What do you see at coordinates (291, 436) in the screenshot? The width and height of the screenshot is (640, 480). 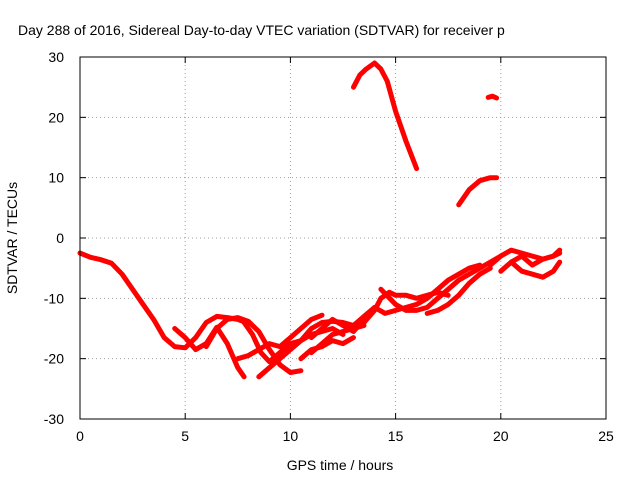 I see `x-tick-label: 10` at bounding box center [291, 436].